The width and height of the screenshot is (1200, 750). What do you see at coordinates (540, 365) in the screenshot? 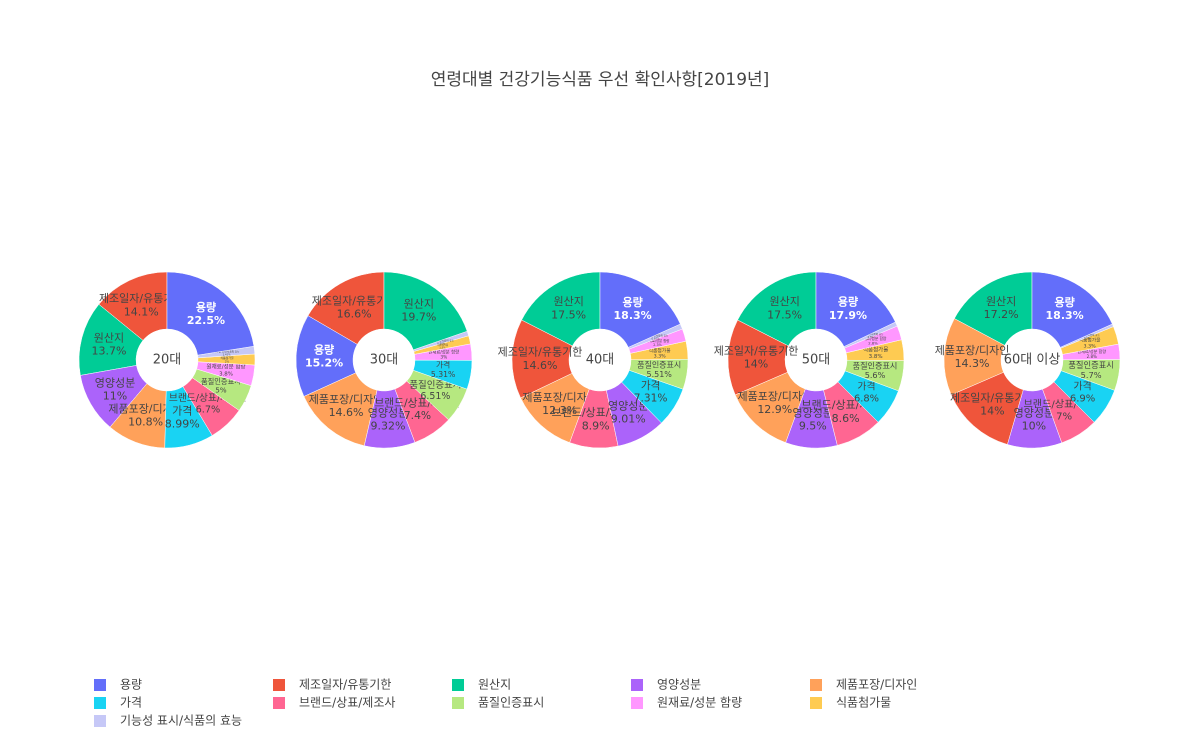
I see `slice-value: 14.6%` at bounding box center [540, 365].